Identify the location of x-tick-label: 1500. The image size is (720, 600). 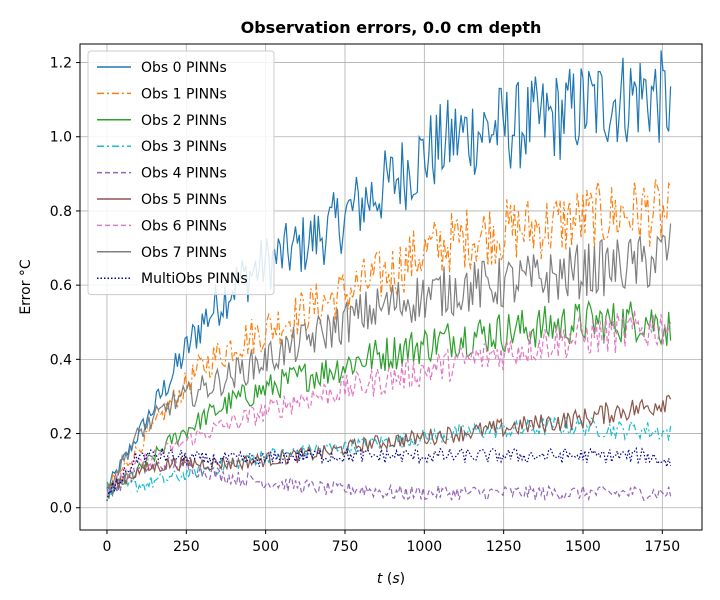
(583, 547).